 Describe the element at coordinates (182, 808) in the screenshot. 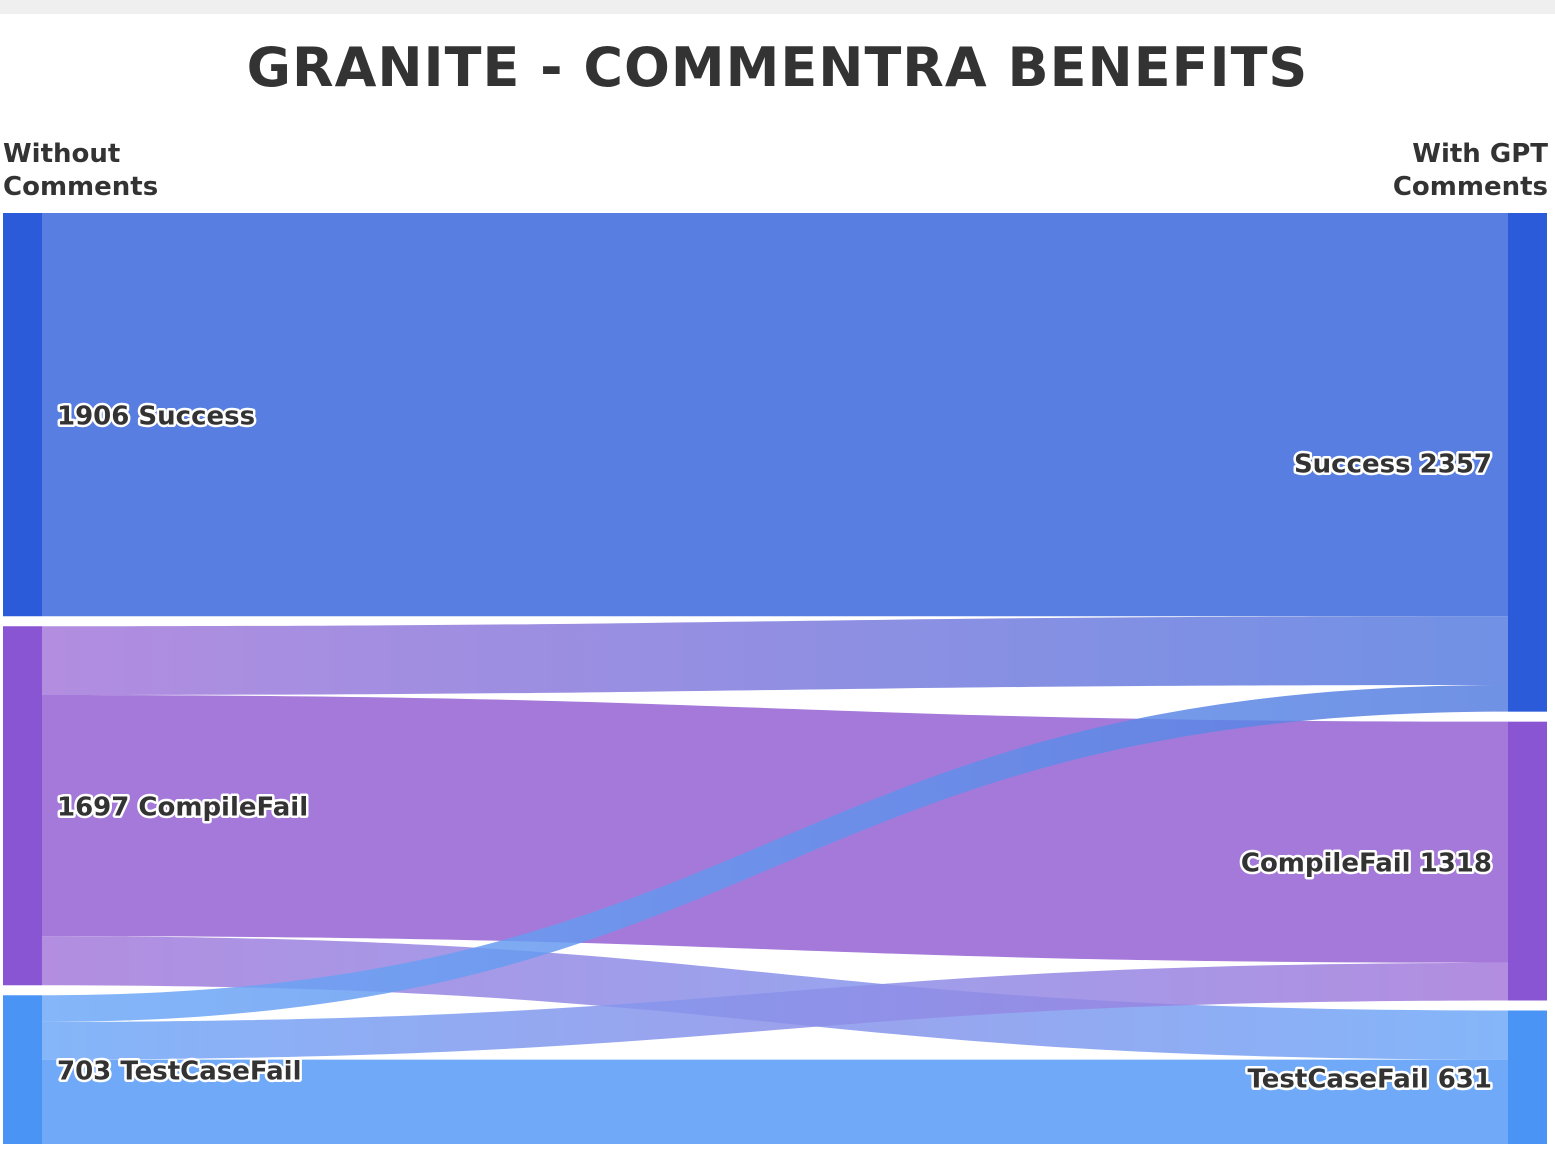

I see `source-label-compilefail: 1697 CompileFail` at that location.